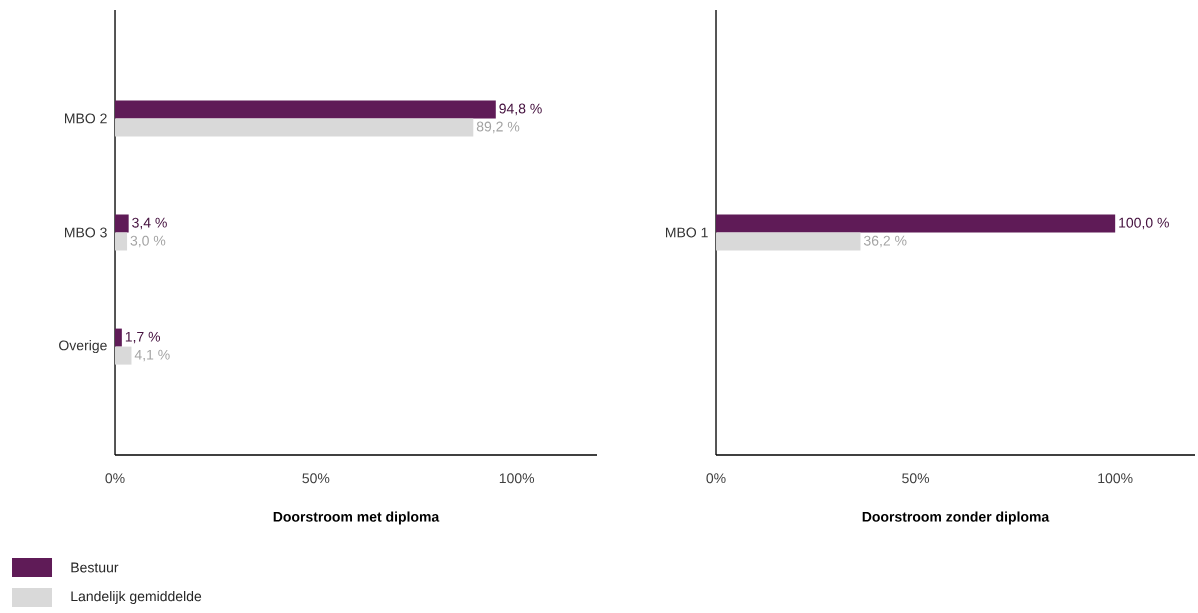 Image resolution: width=1198 pixels, height=613 pixels. Describe the element at coordinates (1144, 223) in the screenshot. I see `data-label: 100,0 %` at that location.